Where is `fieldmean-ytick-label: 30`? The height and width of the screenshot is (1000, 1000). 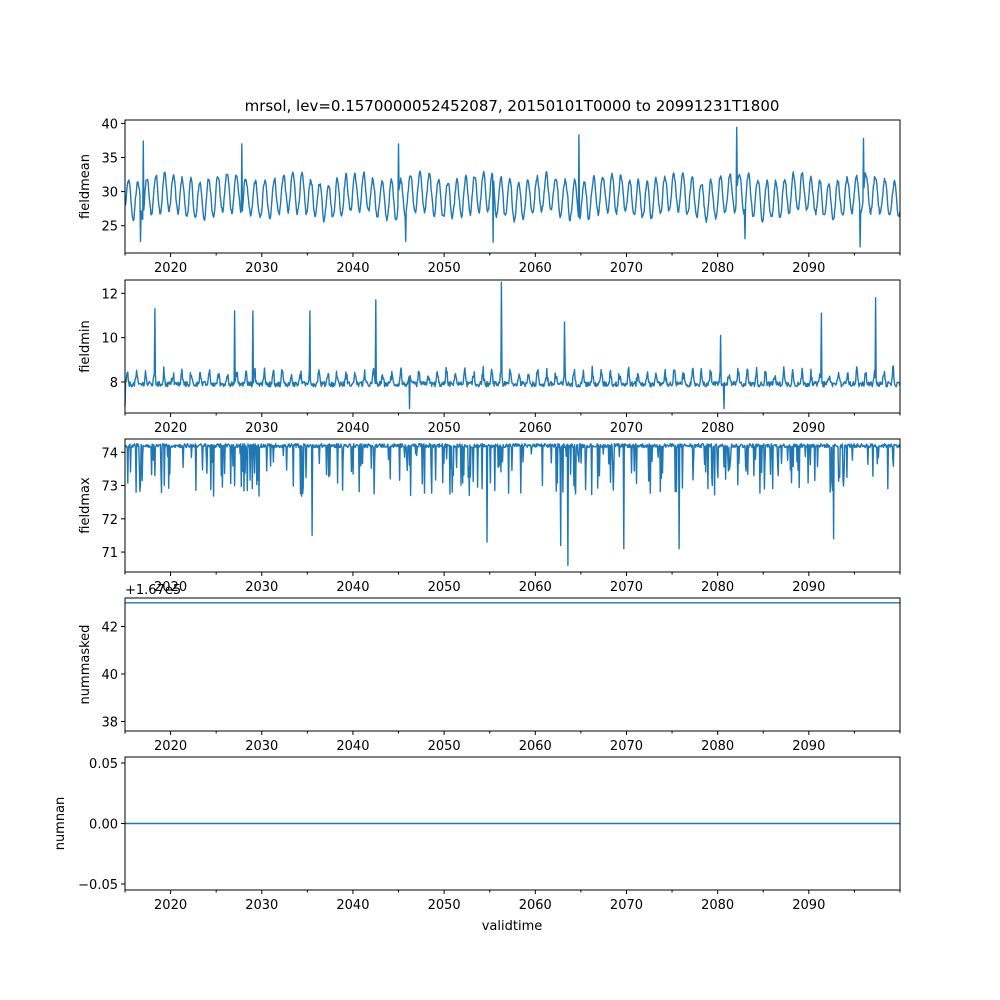 fieldmean-ytick-label: 30 is located at coordinates (109, 193).